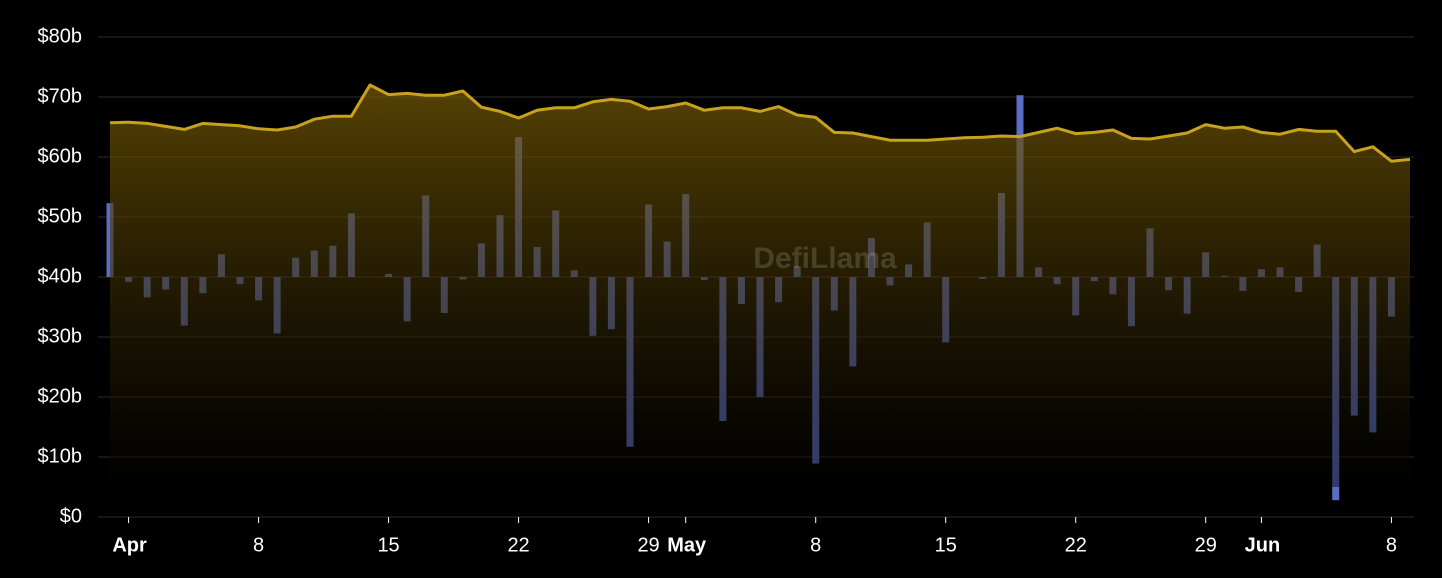  What do you see at coordinates (60, 276) in the screenshot?
I see `y-tick-label: $40b` at bounding box center [60, 276].